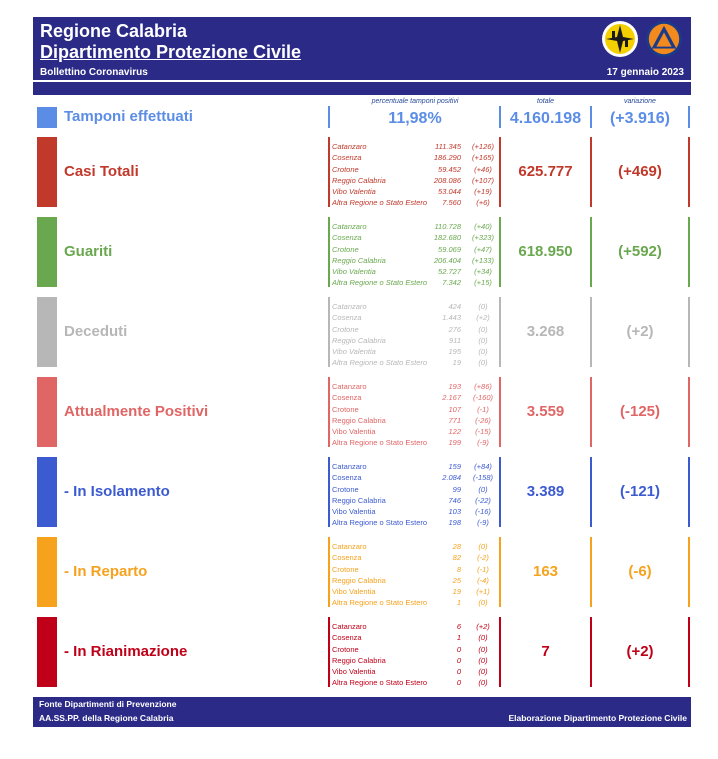 The height and width of the screenshot is (759, 718). I want to click on province-line: Altra Regione o Stato Estero 7.560 (+6), so click(417, 202).